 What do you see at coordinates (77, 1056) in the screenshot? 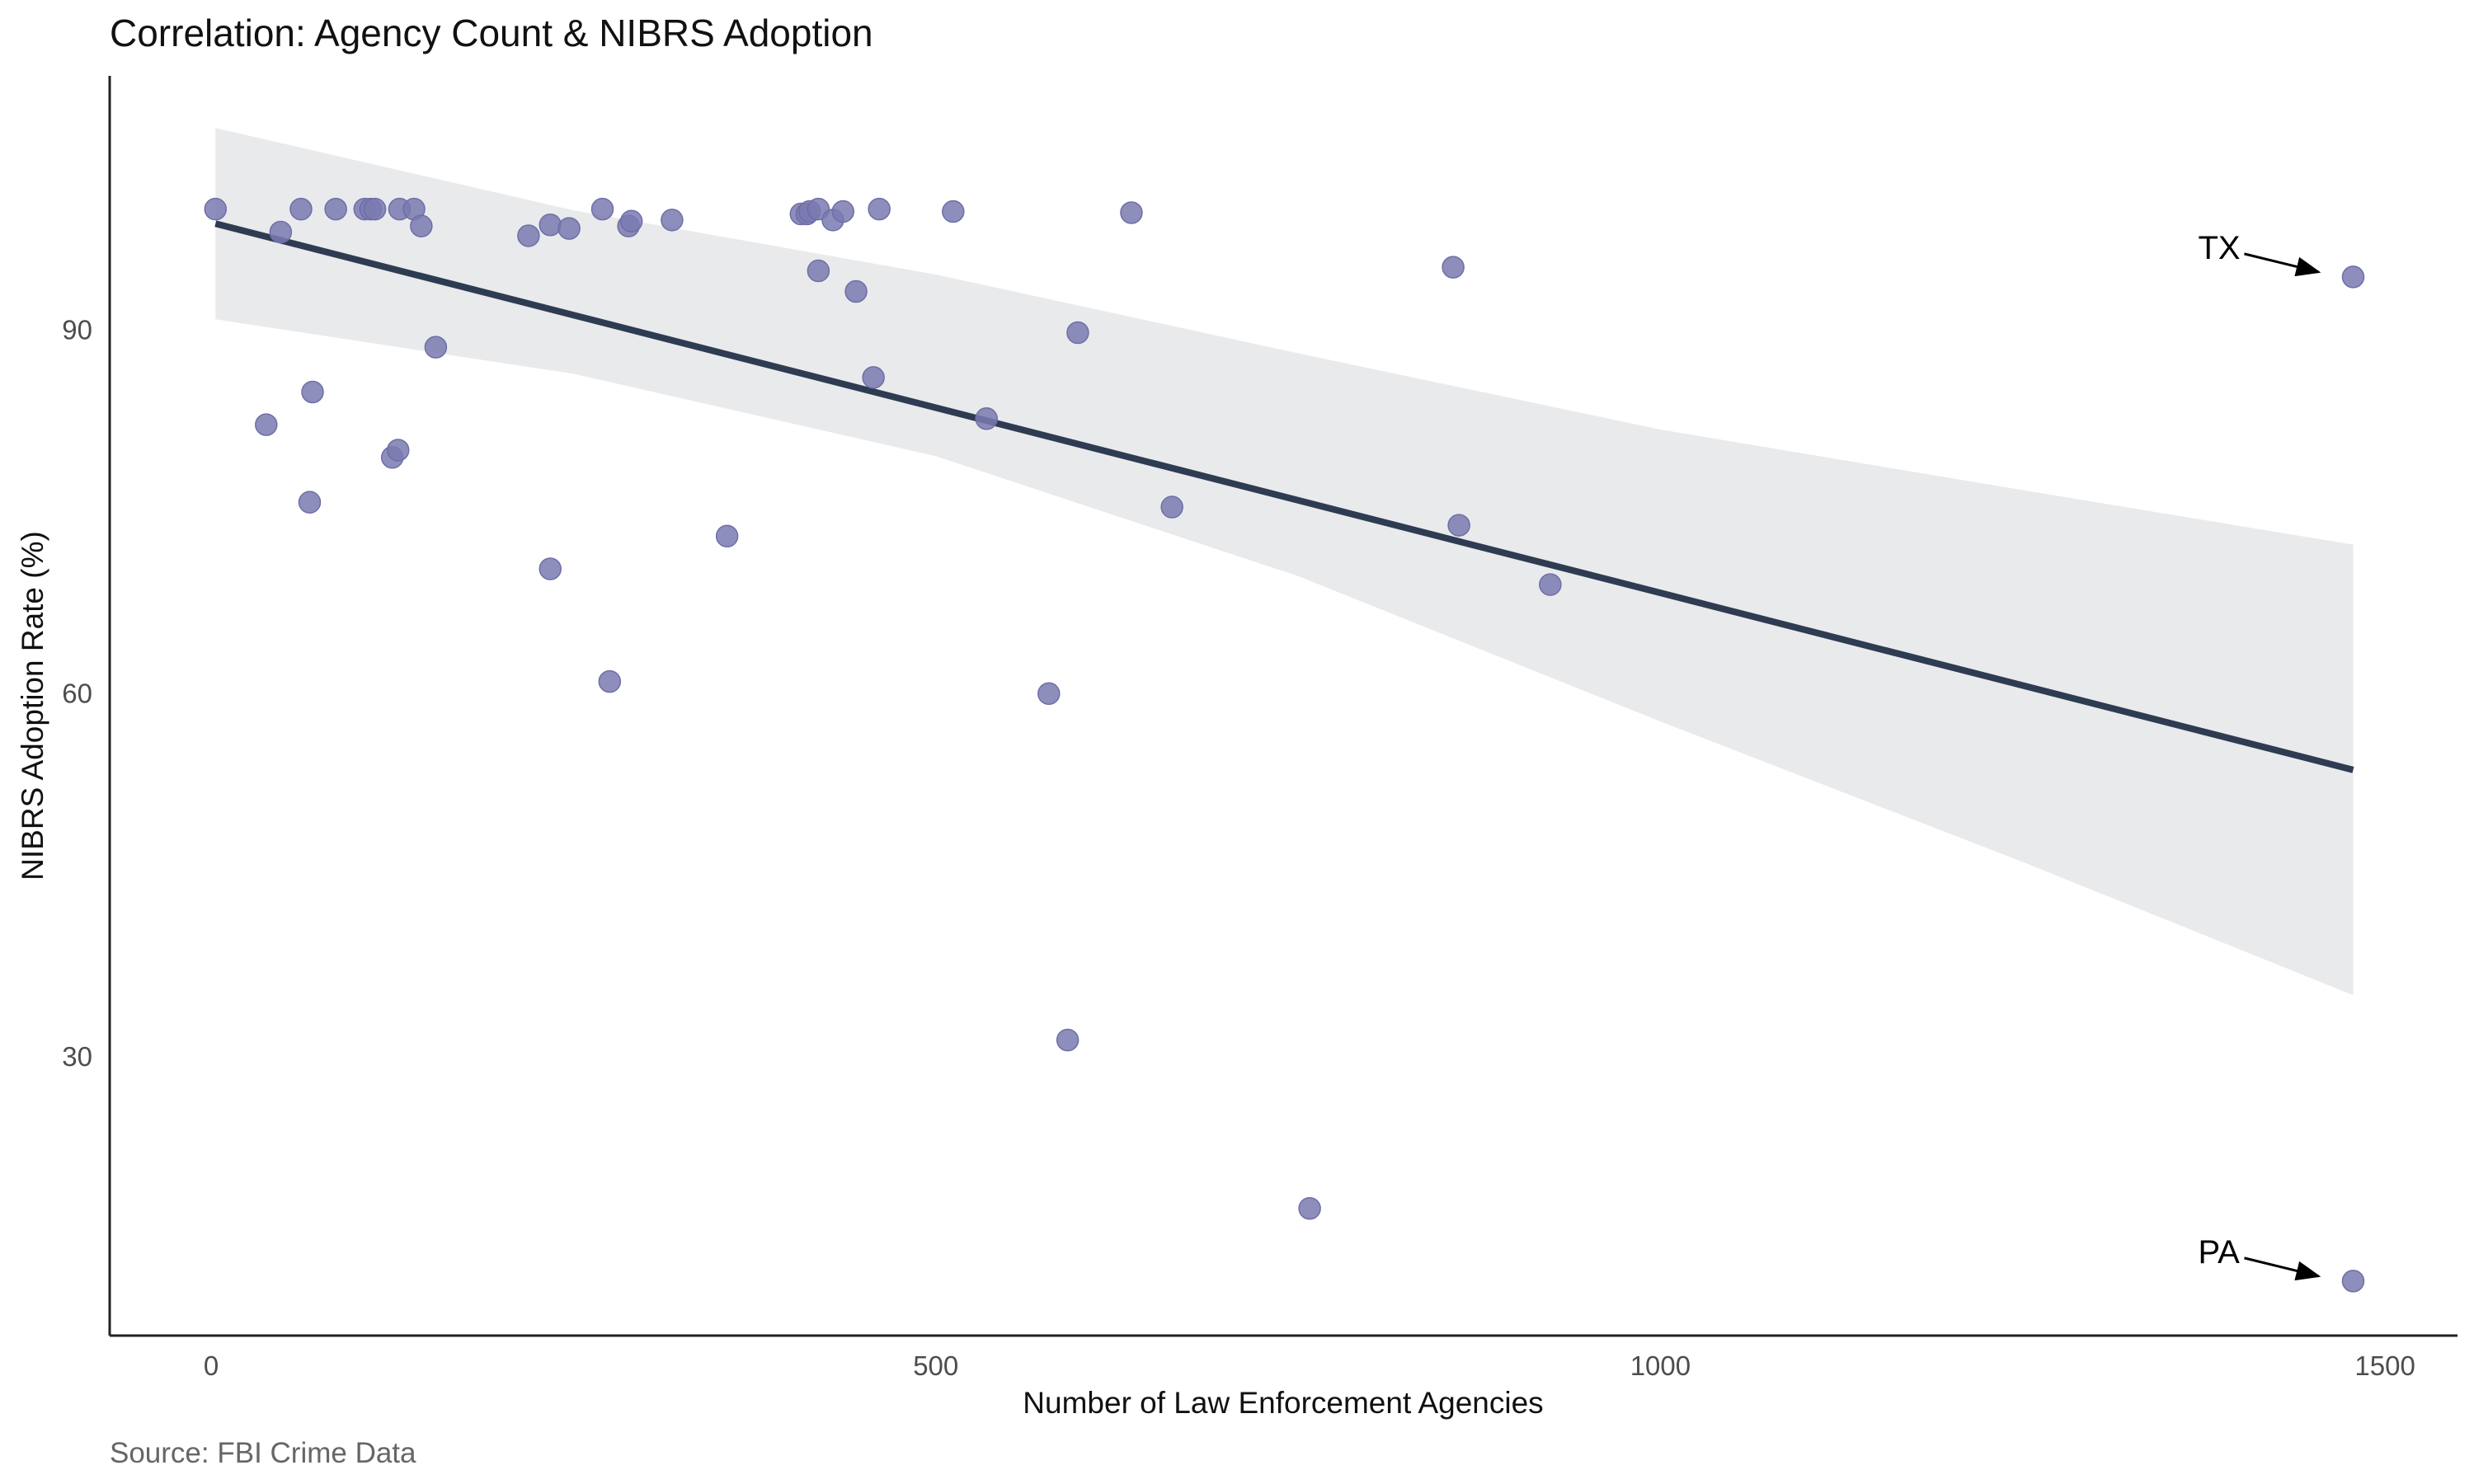
I see `y-tick-label: 30` at bounding box center [77, 1056].